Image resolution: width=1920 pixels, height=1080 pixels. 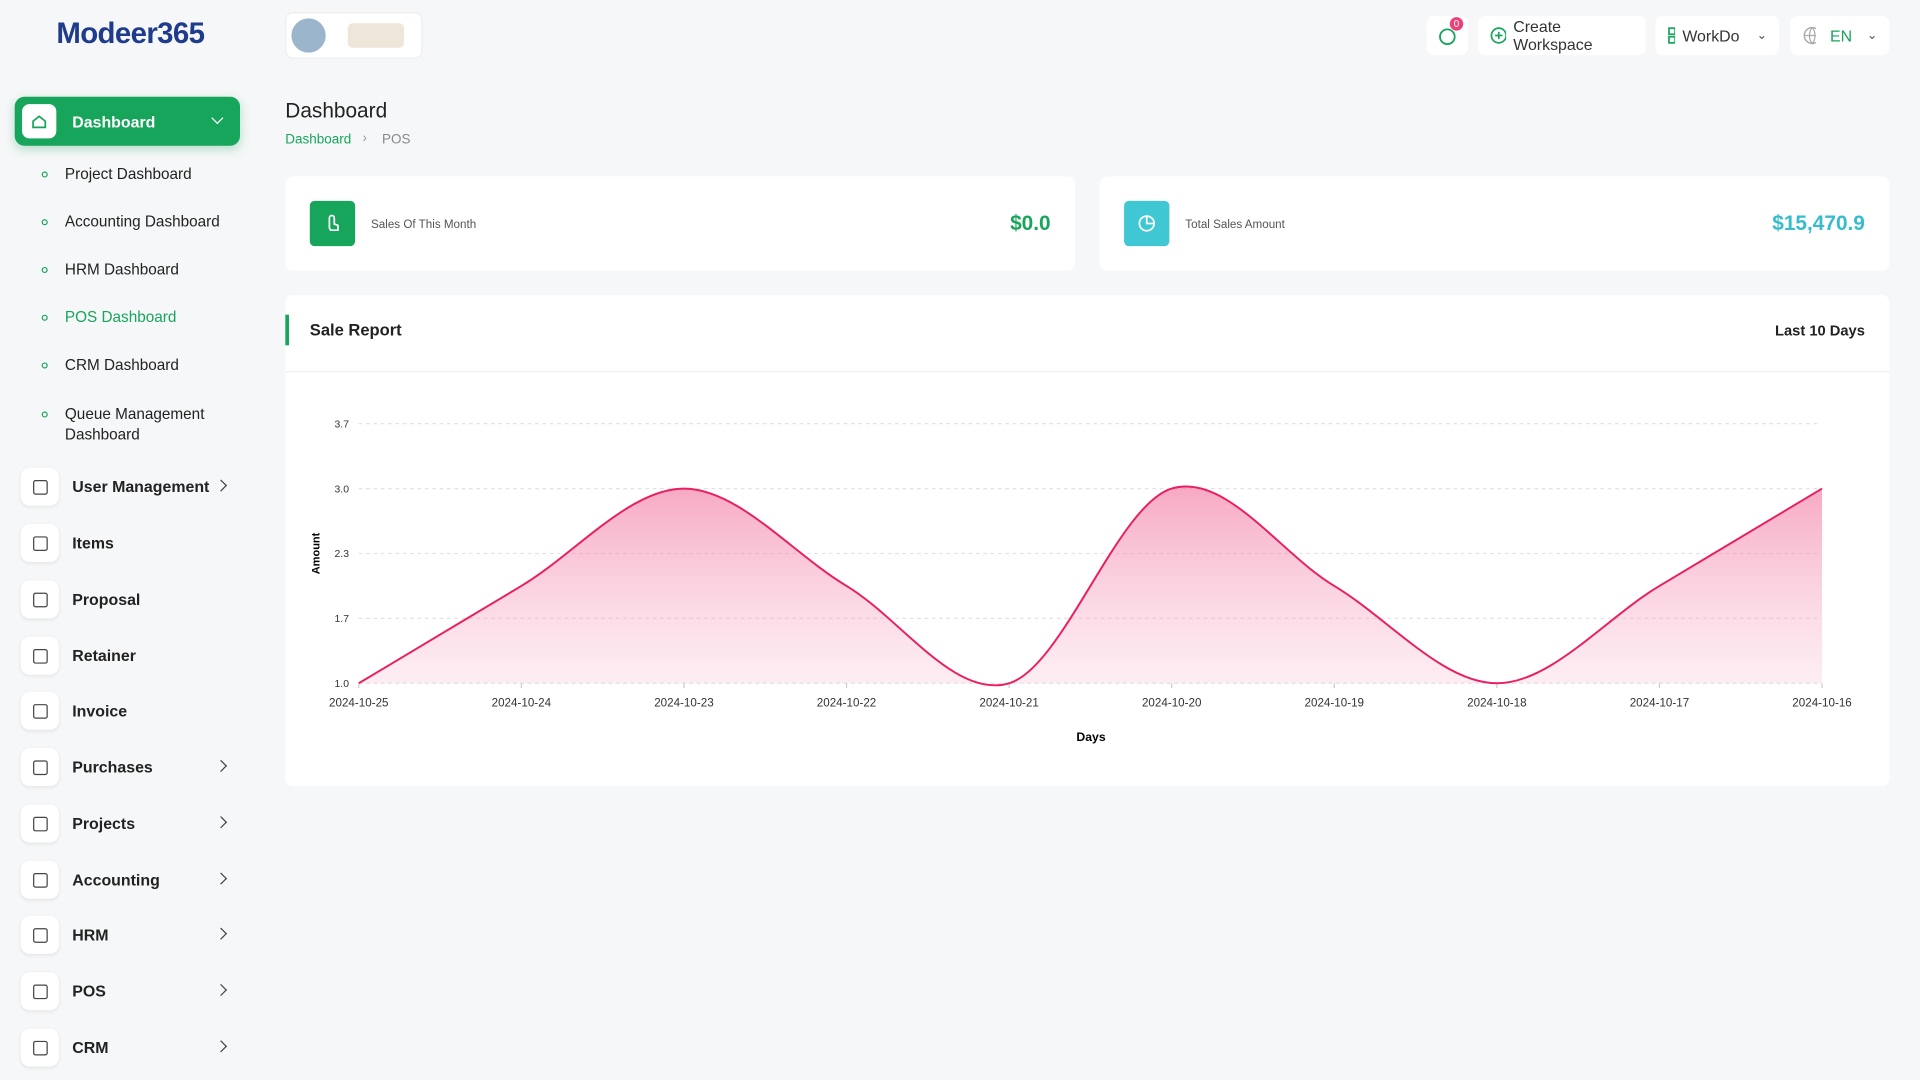 I want to click on menu-label: User Management, so click(x=141, y=486).